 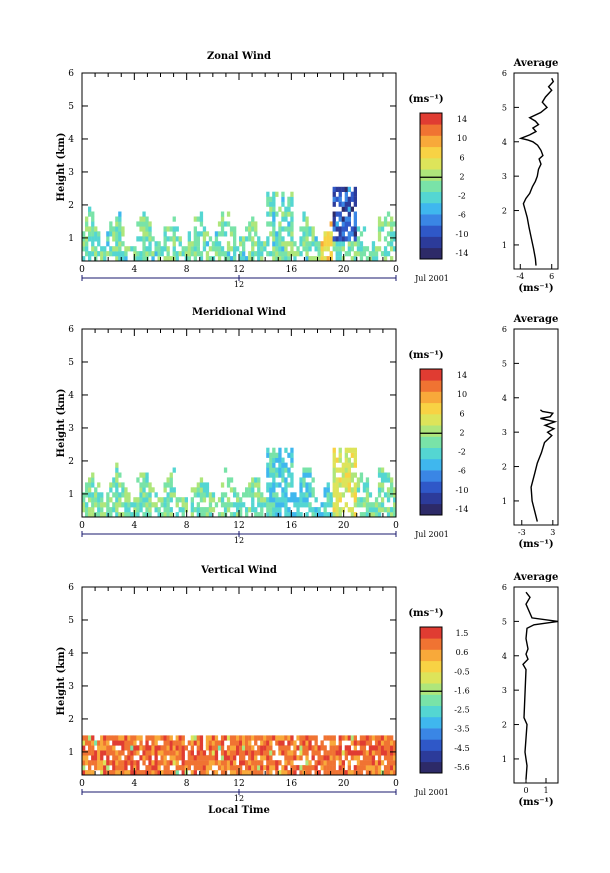 I want to click on date-label: 12, so click(x=239, y=284).